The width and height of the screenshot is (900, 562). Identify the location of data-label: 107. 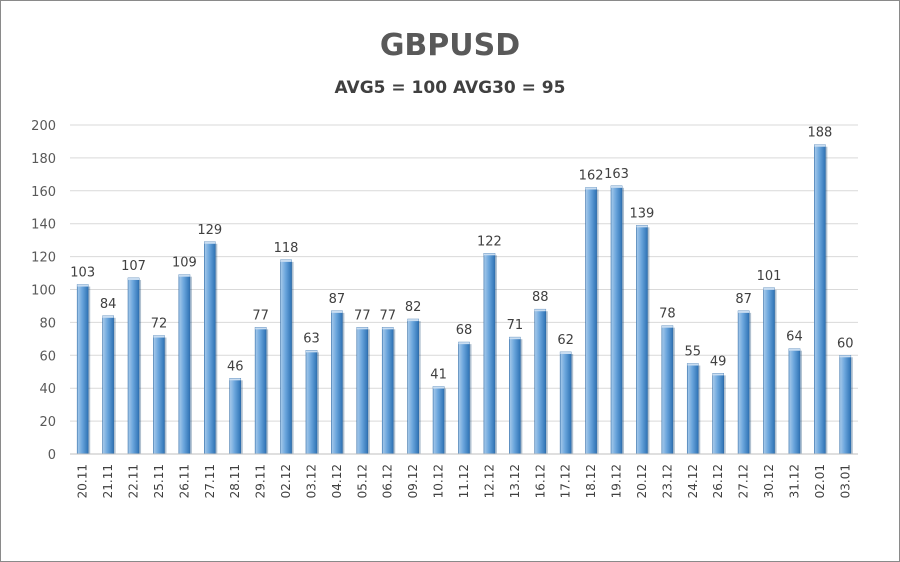
(133, 266).